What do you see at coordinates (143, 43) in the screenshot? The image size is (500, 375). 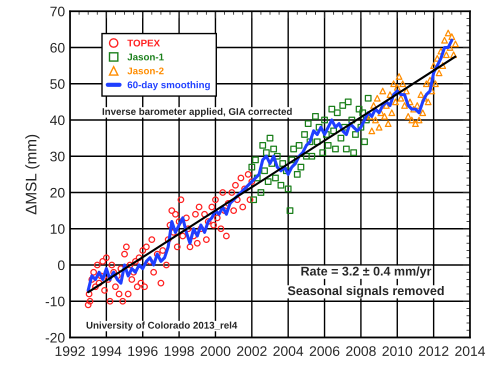 I see `legend-label: TOPEX` at bounding box center [143, 43].